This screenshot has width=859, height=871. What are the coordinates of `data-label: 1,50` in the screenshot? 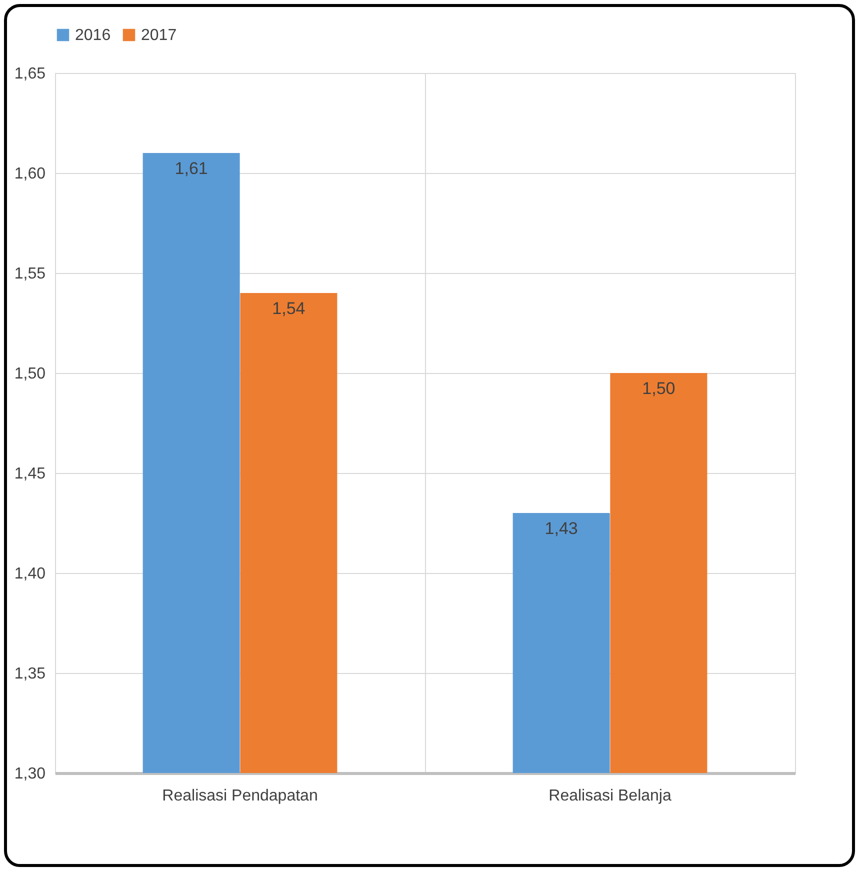 It's located at (659, 388).